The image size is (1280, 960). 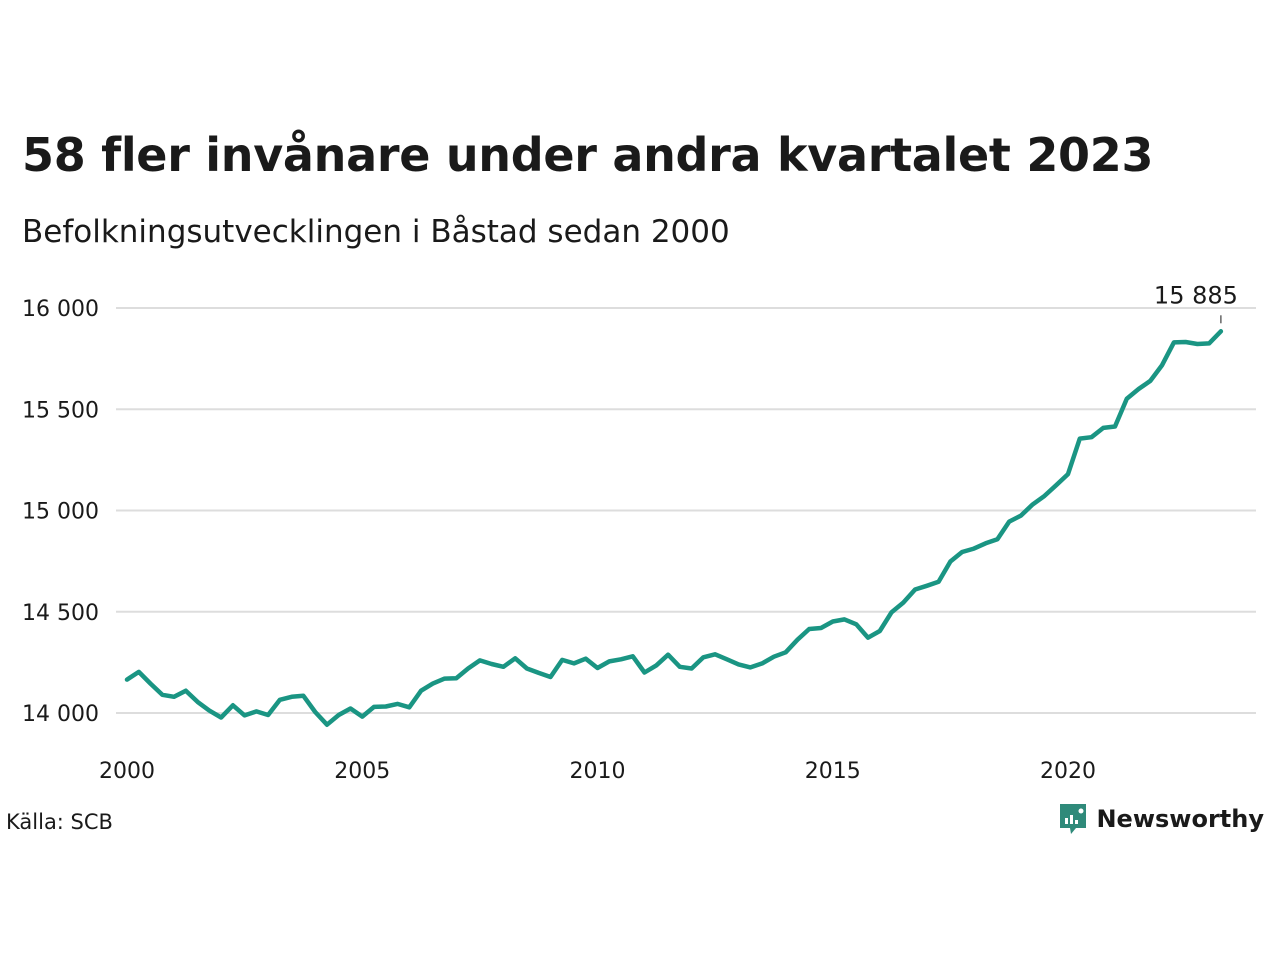 What do you see at coordinates (833, 771) in the screenshot?
I see `x-tick-label: 2015` at bounding box center [833, 771].